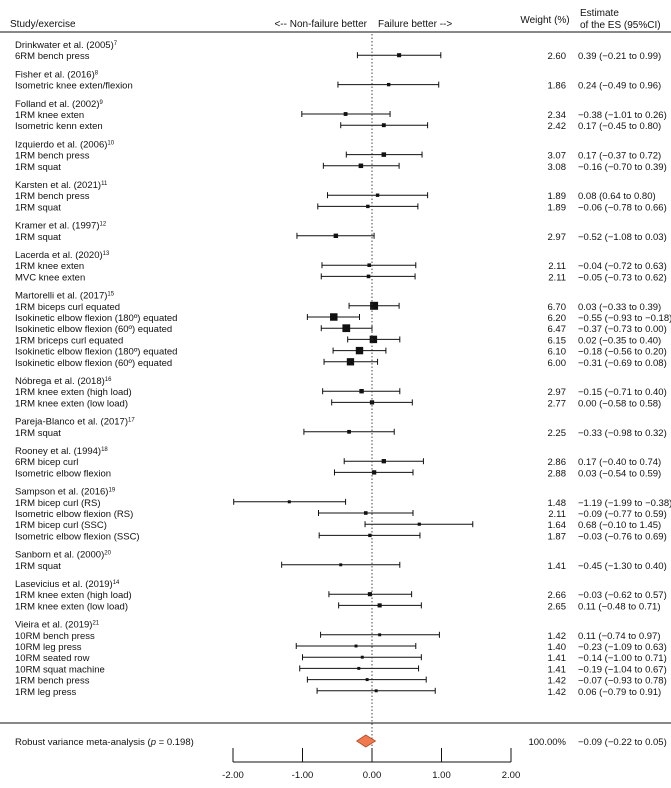  I want to click on estimate-value: 0.11 (−0.48 to 0.71), so click(619, 606).